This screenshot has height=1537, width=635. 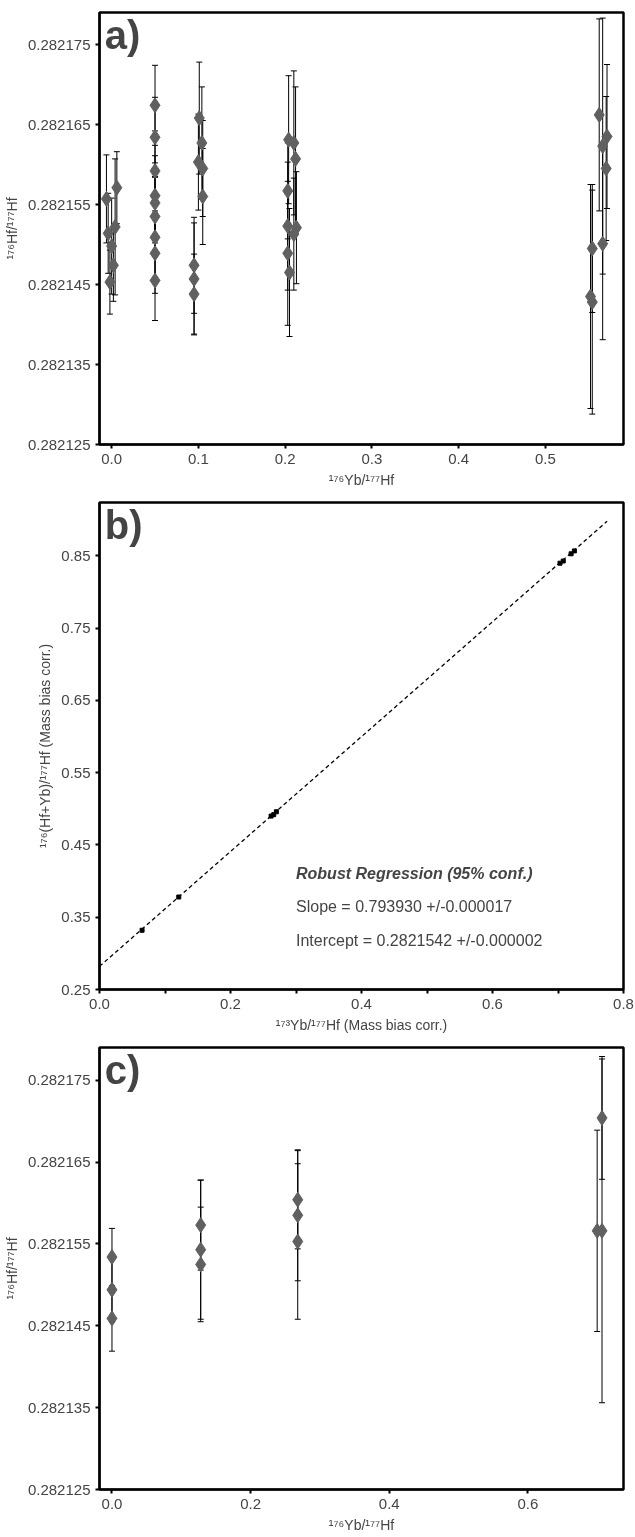 I want to click on y-tick-label: 0.55, so click(x=76, y=772).